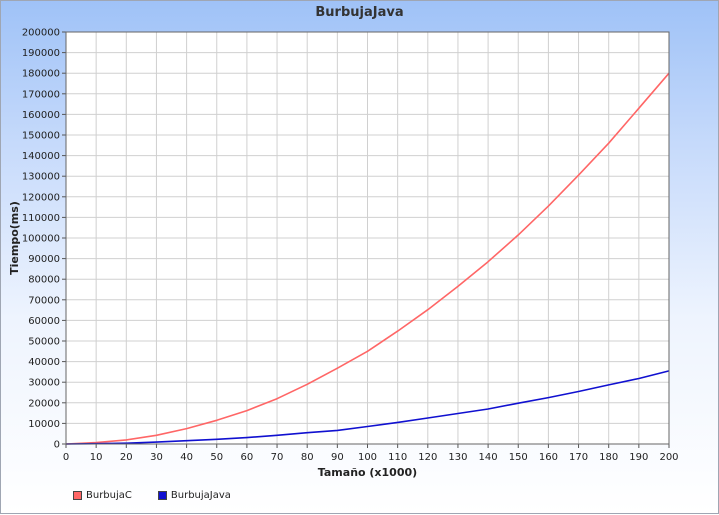 The width and height of the screenshot is (719, 515). What do you see at coordinates (578, 457) in the screenshot?
I see `x-tick-label: 170` at bounding box center [578, 457].